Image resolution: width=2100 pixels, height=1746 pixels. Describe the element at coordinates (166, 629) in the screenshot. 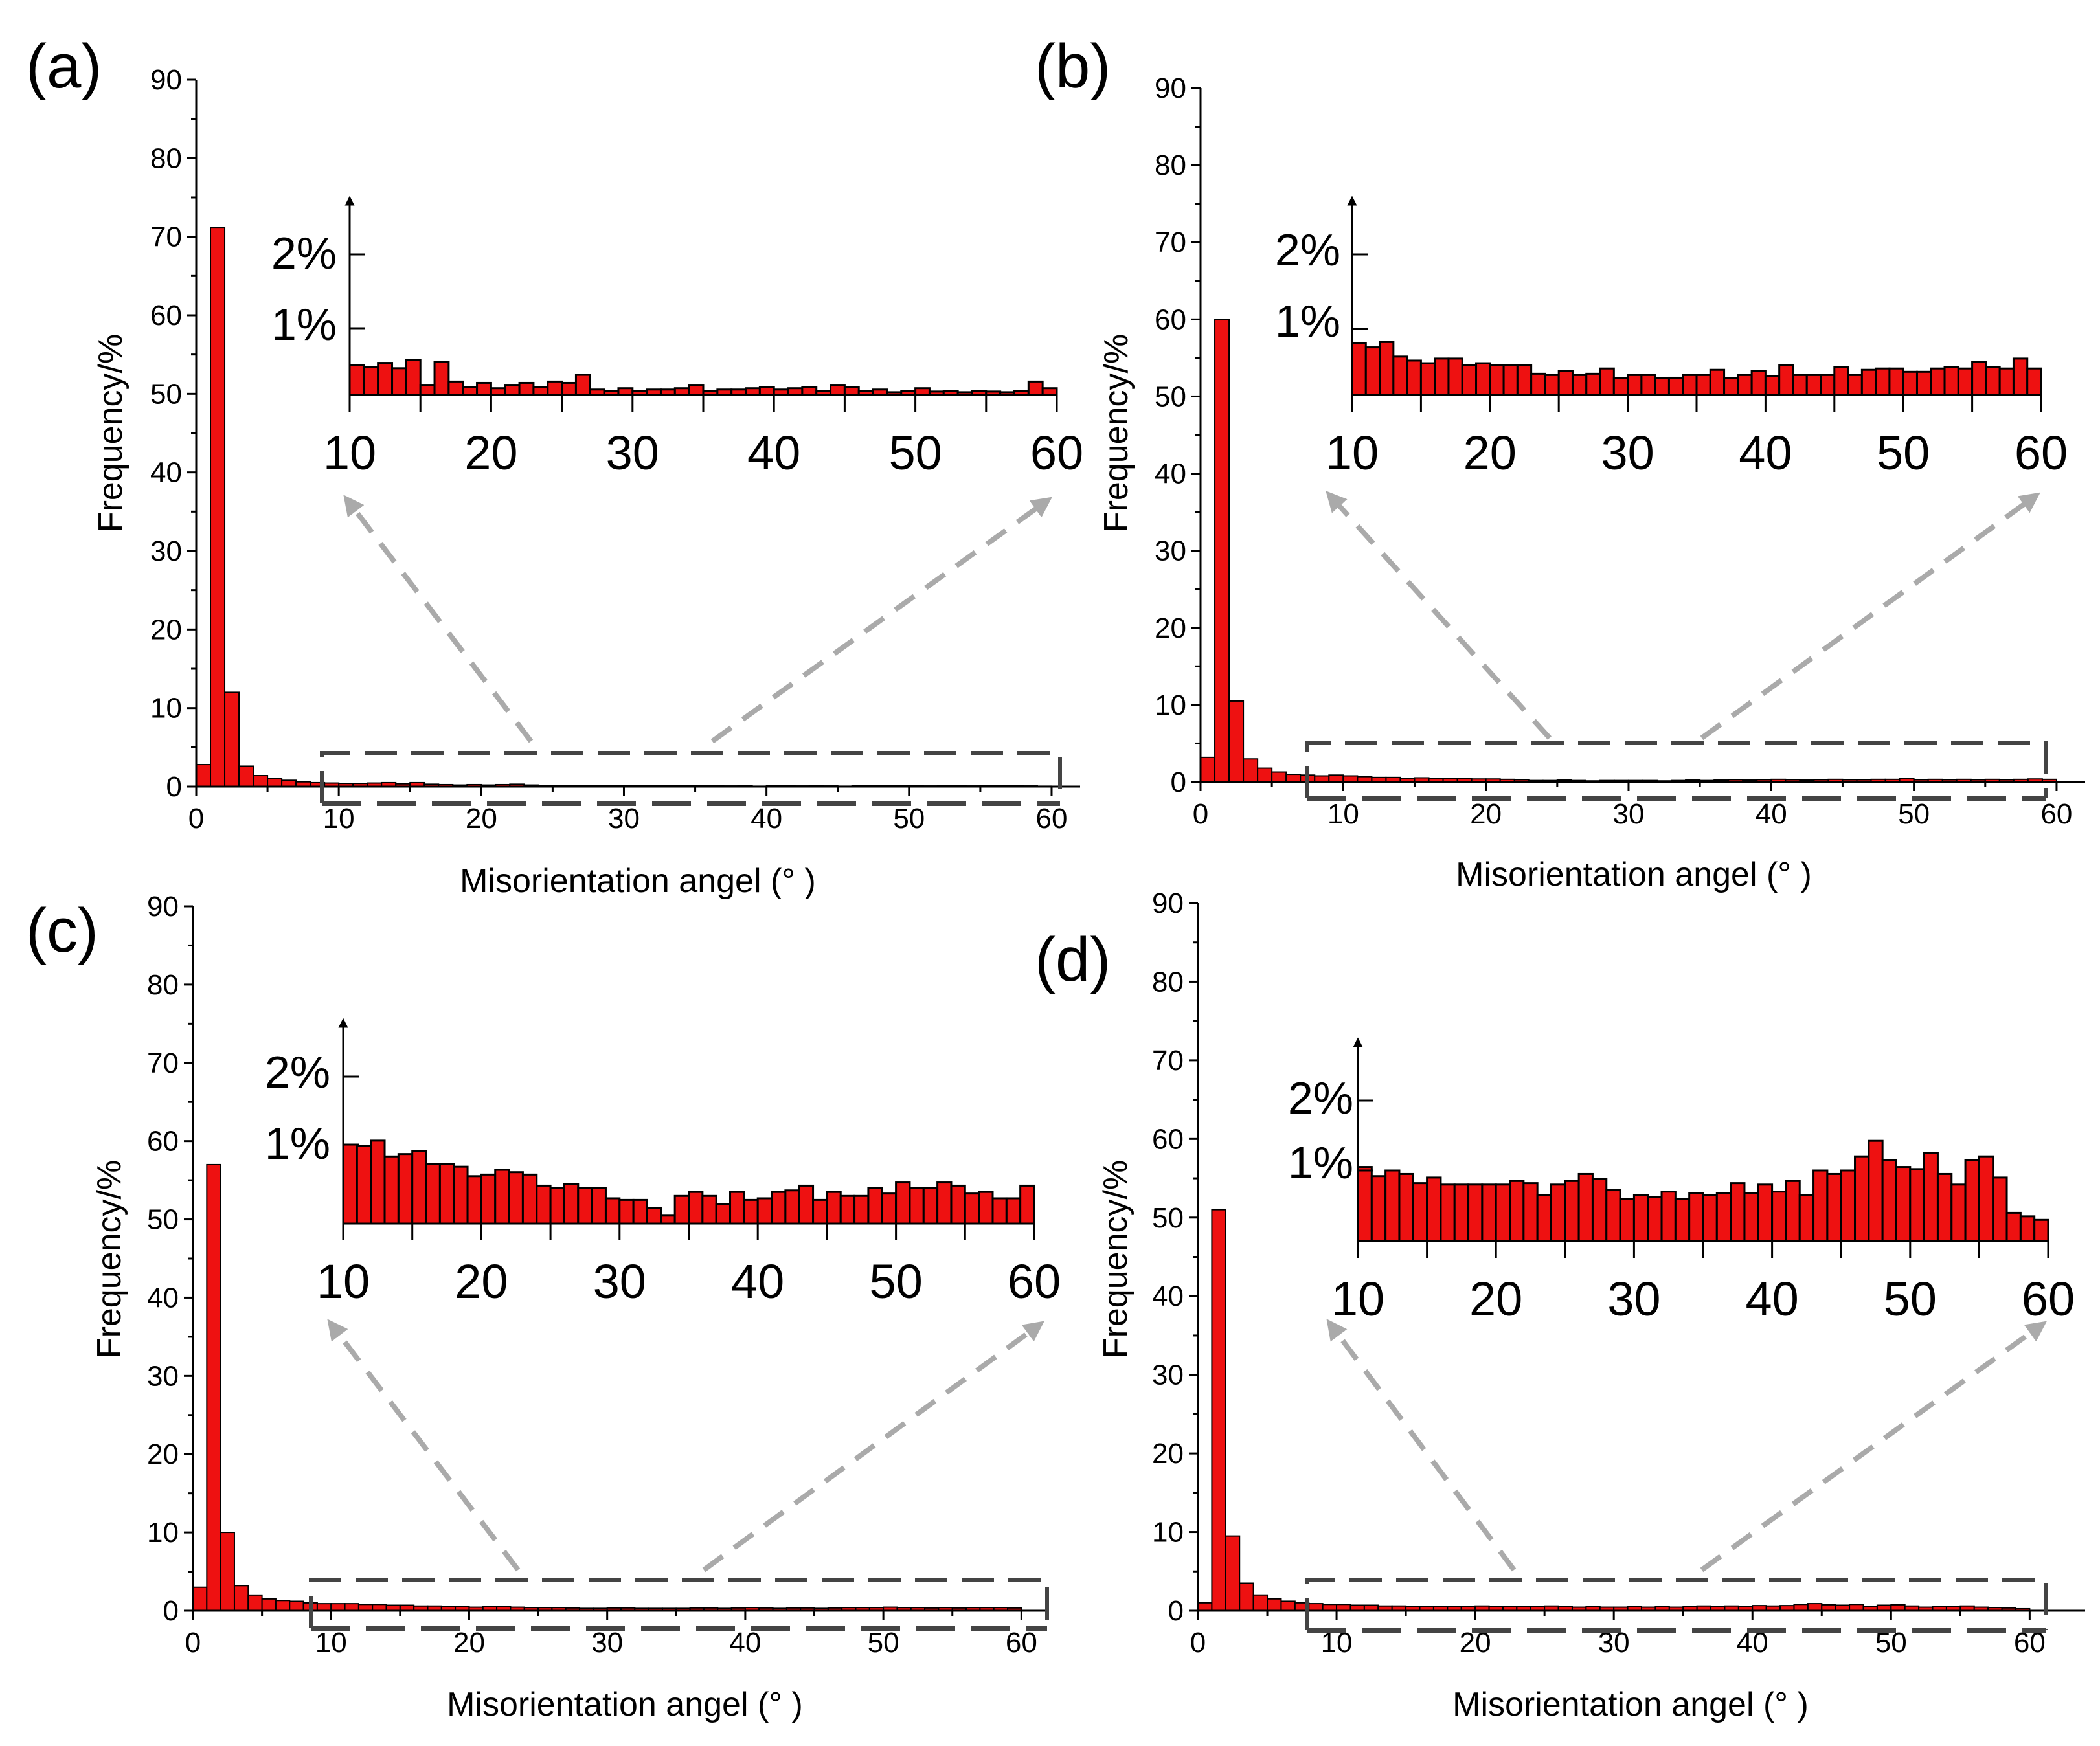

I see `y-tick-label: 20` at that location.